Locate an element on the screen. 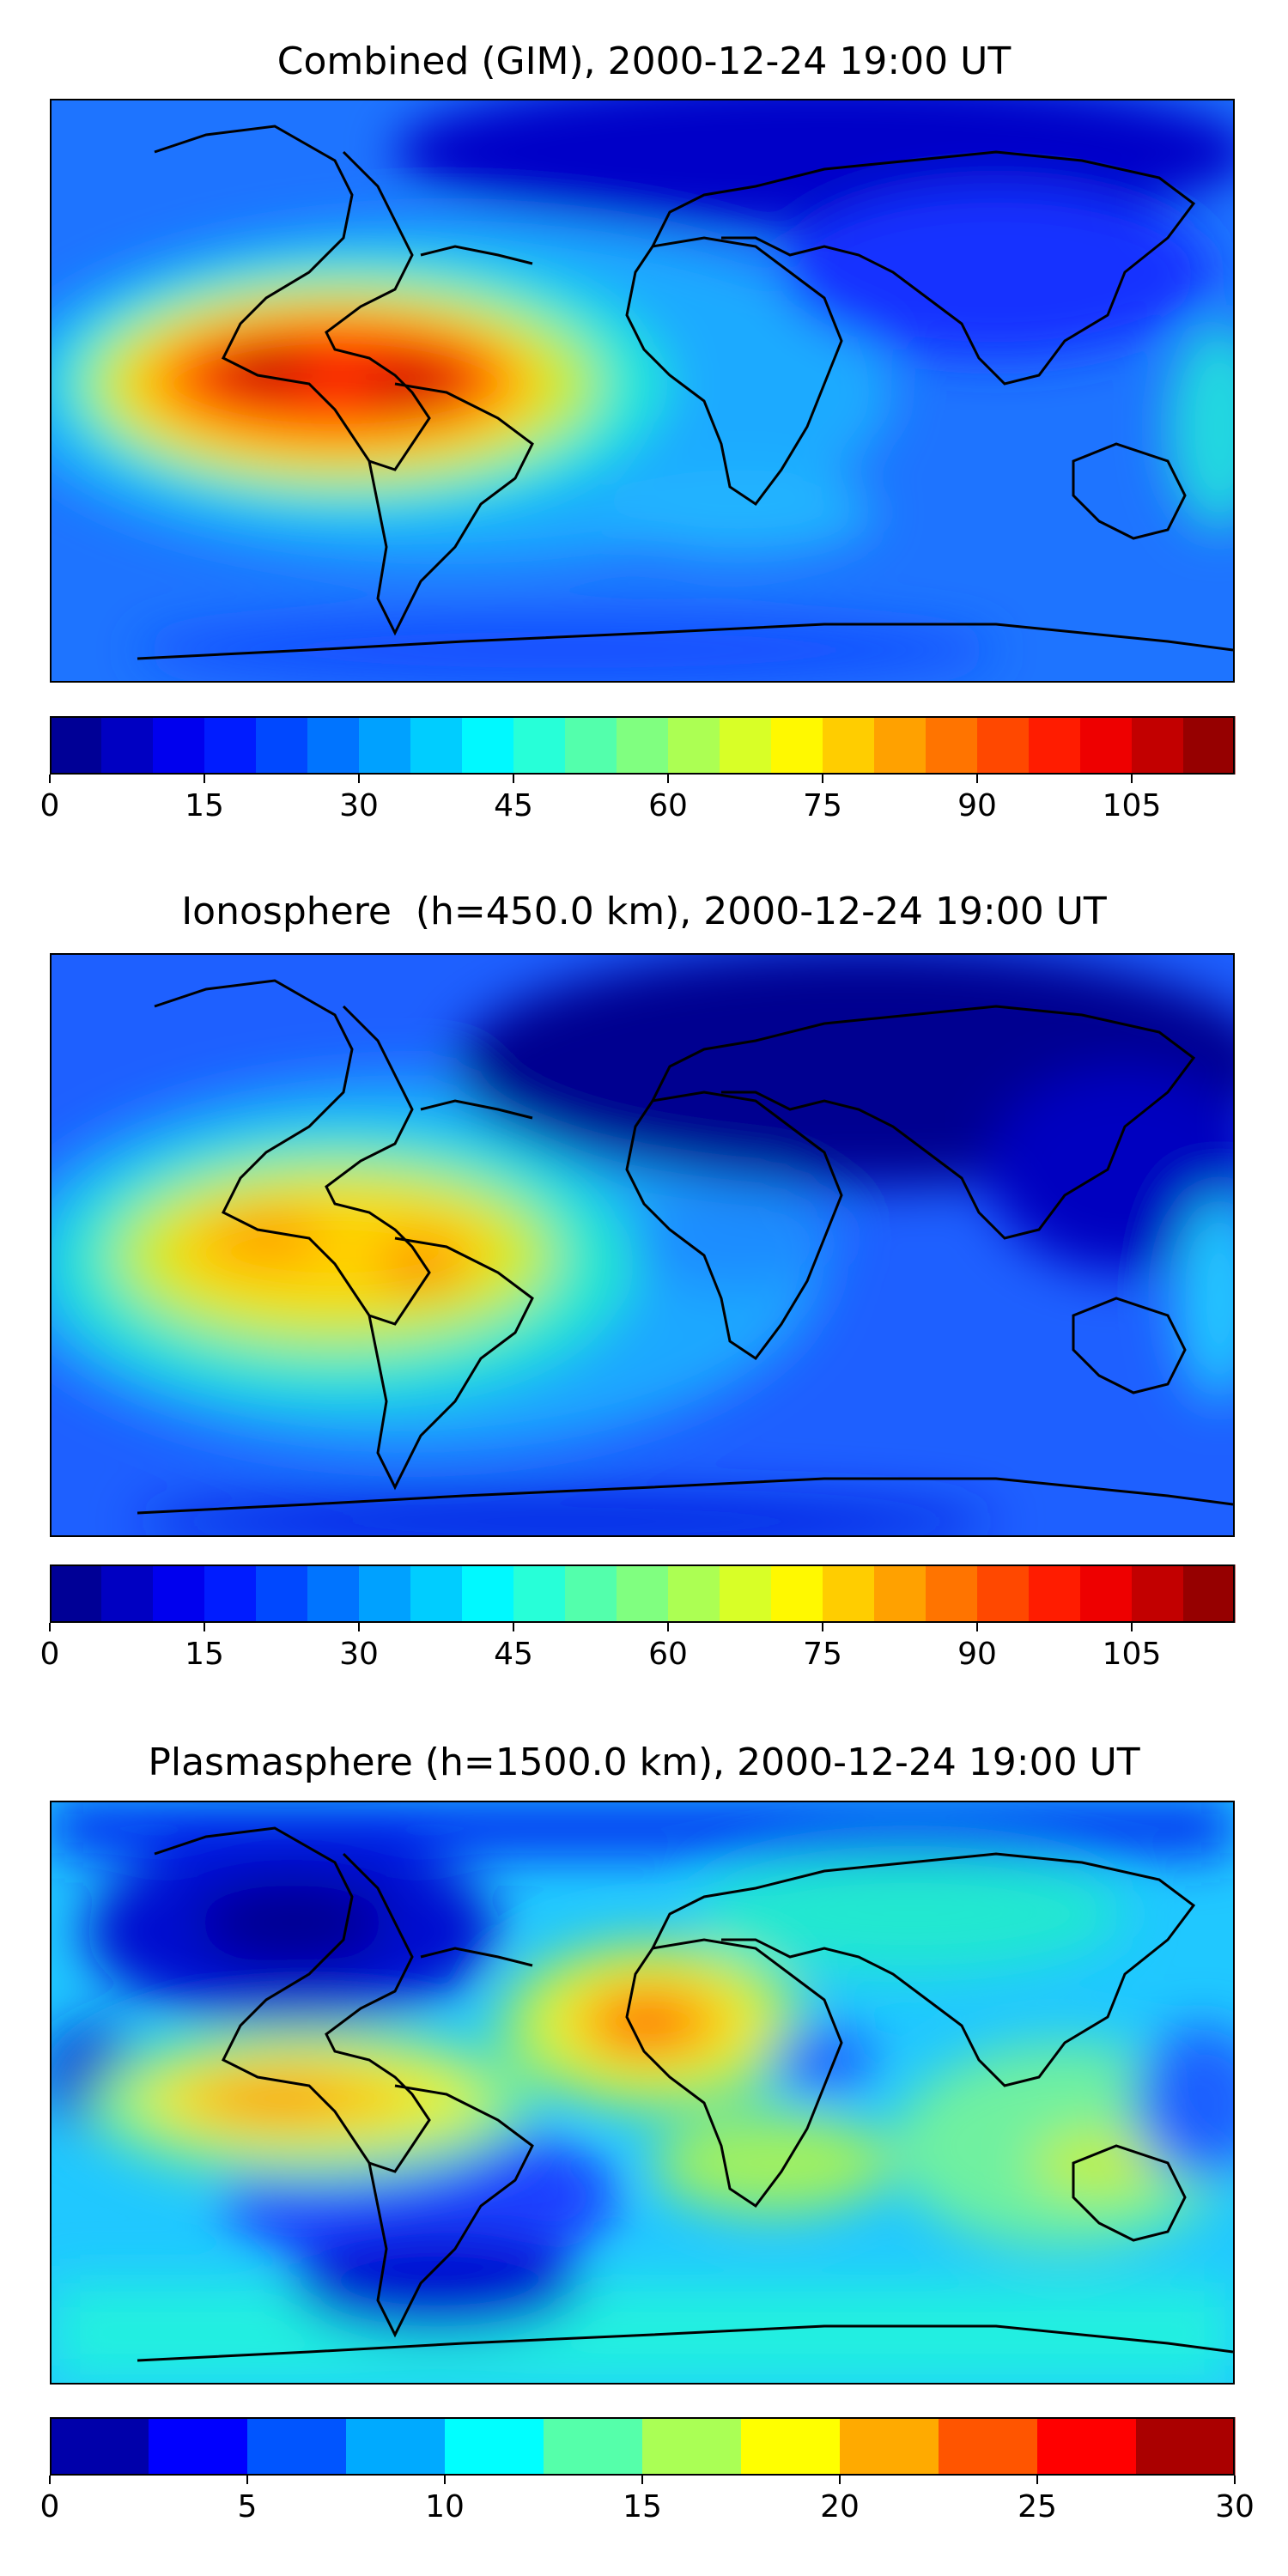  panel-2-colorbar is located at coordinates (643, 1594).